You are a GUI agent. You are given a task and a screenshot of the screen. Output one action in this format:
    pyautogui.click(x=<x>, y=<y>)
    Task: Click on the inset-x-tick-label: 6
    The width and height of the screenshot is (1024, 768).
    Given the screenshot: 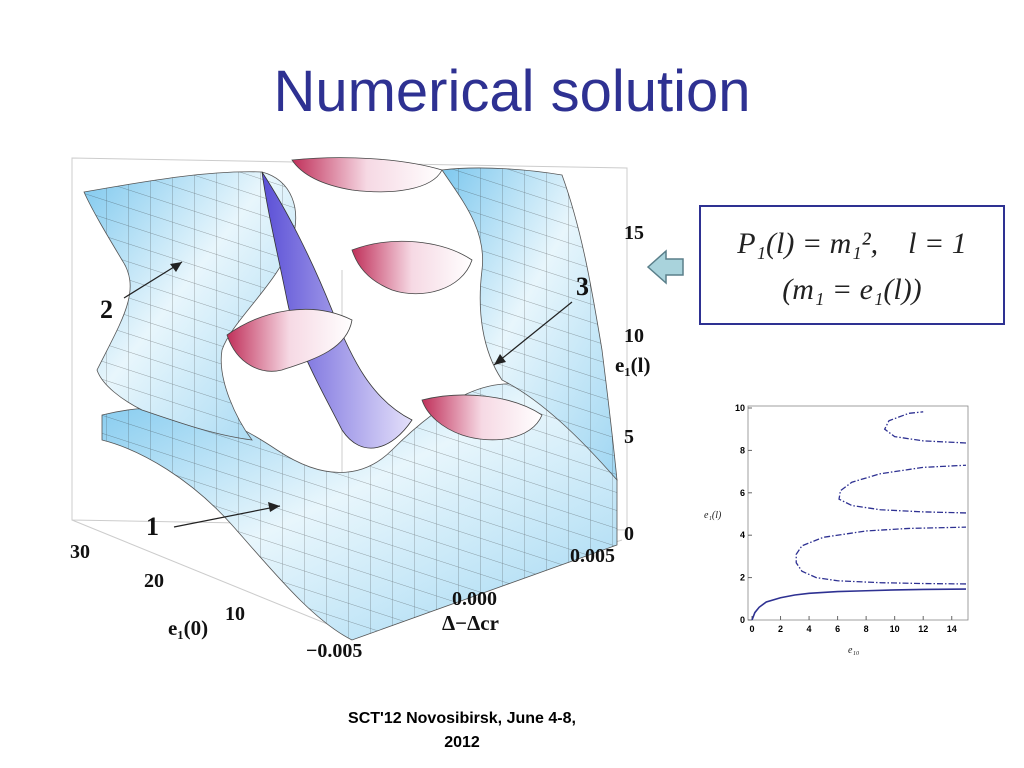 What is the action you would take?
    pyautogui.click(x=837, y=629)
    